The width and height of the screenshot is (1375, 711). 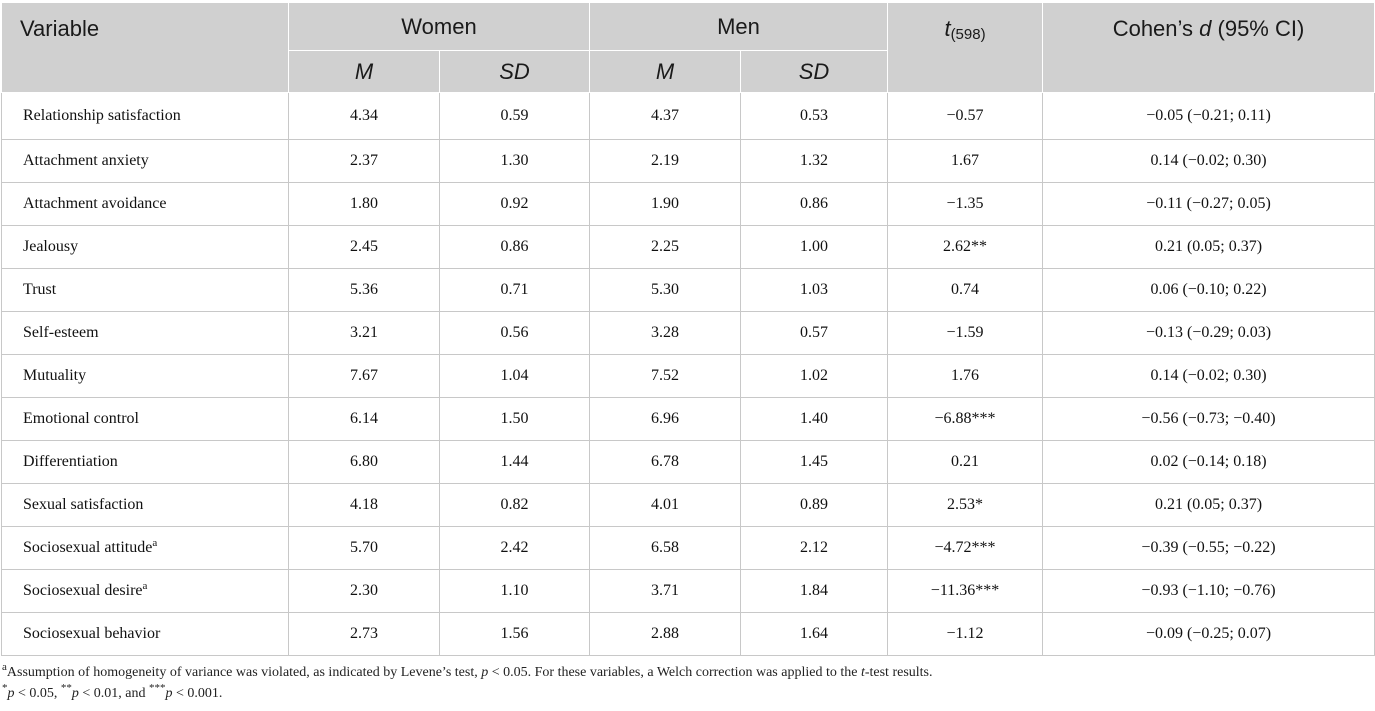 I want to click on cohens-d-symbol: d, so click(x=1205, y=28).